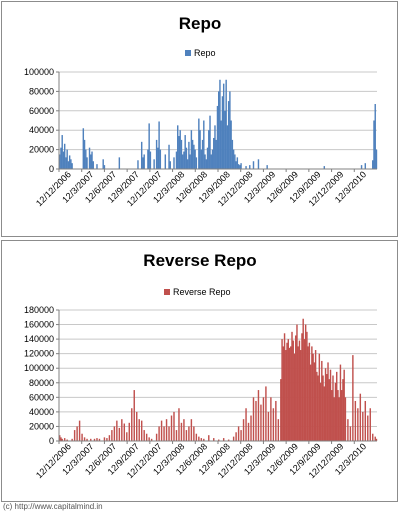 This screenshot has width=400, height=512. Describe the element at coordinates (51, 169) in the screenshot. I see `y-tick-label: 0` at that location.